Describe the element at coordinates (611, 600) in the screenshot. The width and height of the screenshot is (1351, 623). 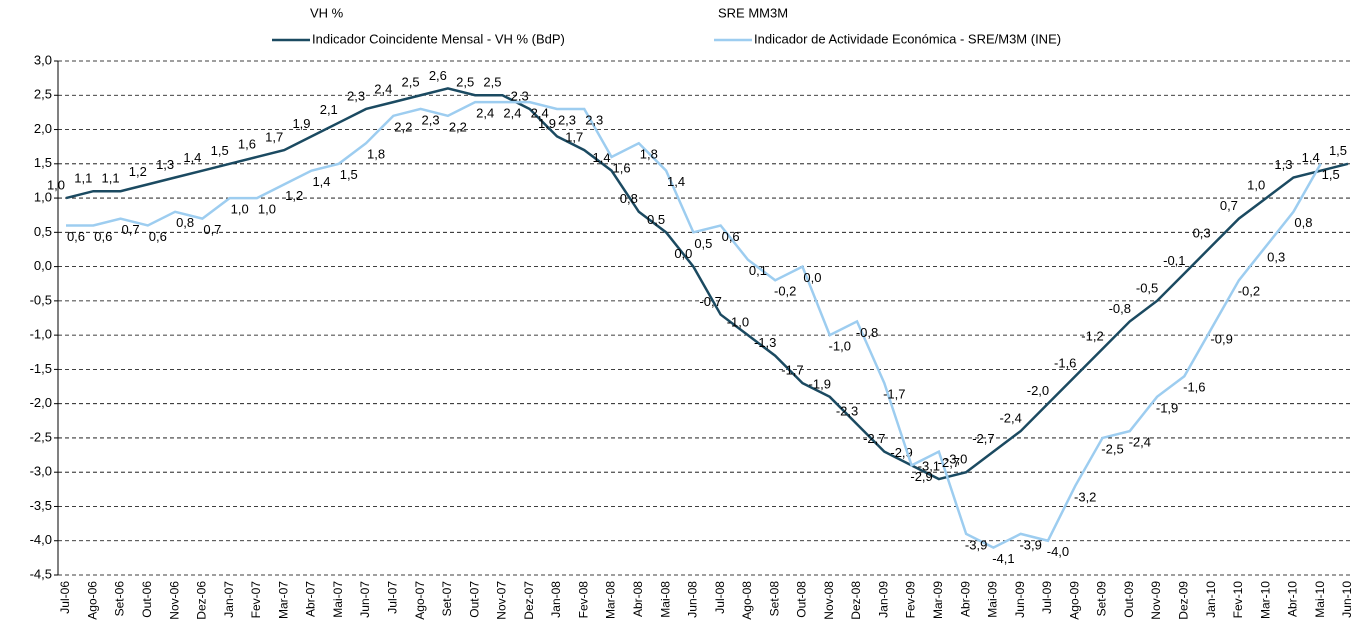
I see `x-tick-label: Mar-08` at that location.